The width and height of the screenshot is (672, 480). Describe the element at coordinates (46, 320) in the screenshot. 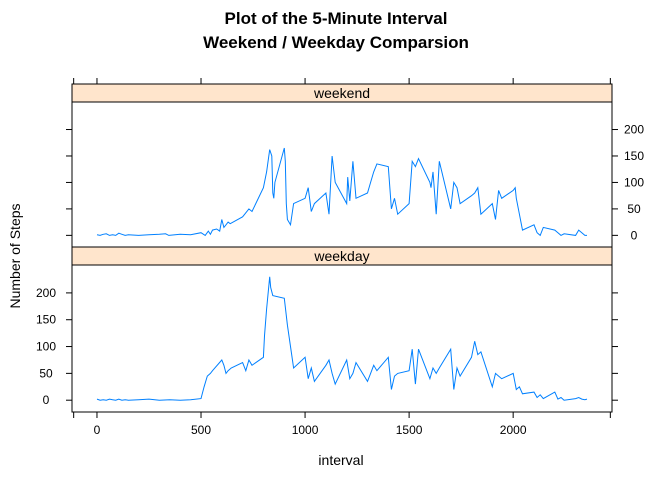

I see `y-tick-label-weekday: 150` at that location.